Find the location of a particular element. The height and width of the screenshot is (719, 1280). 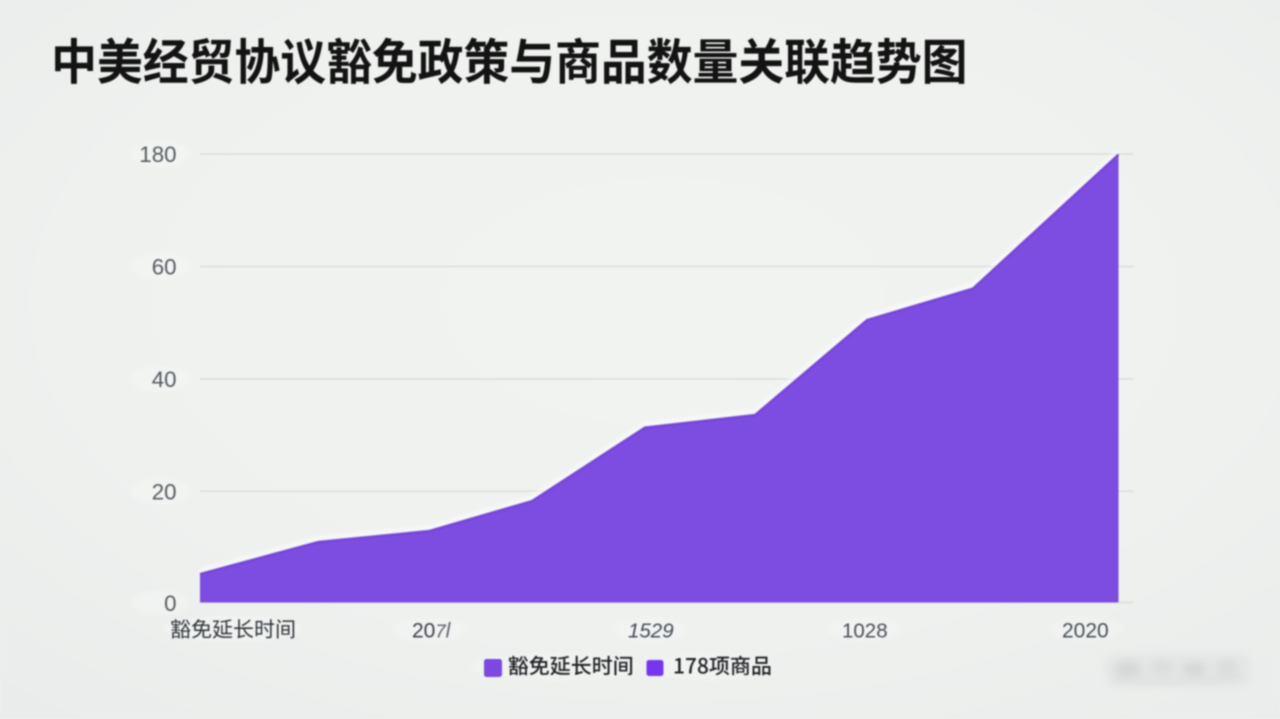

svg-text: 40 is located at coordinates (164, 379).